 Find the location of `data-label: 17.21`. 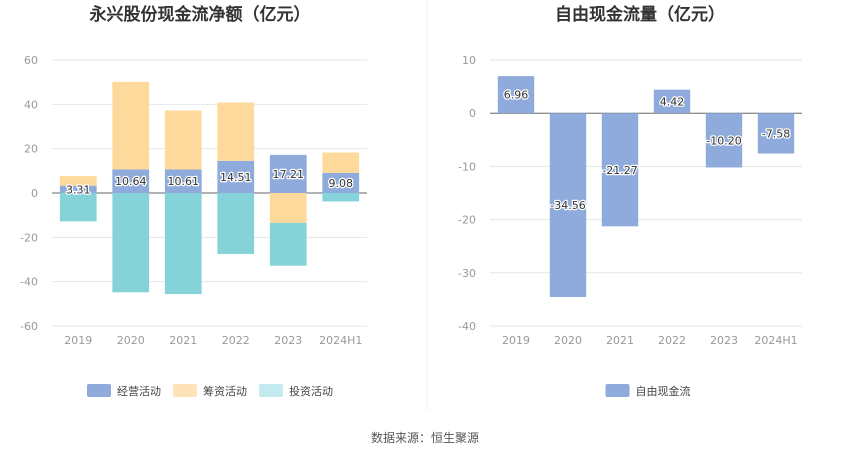

data-label: 17.21 is located at coordinates (289, 174).